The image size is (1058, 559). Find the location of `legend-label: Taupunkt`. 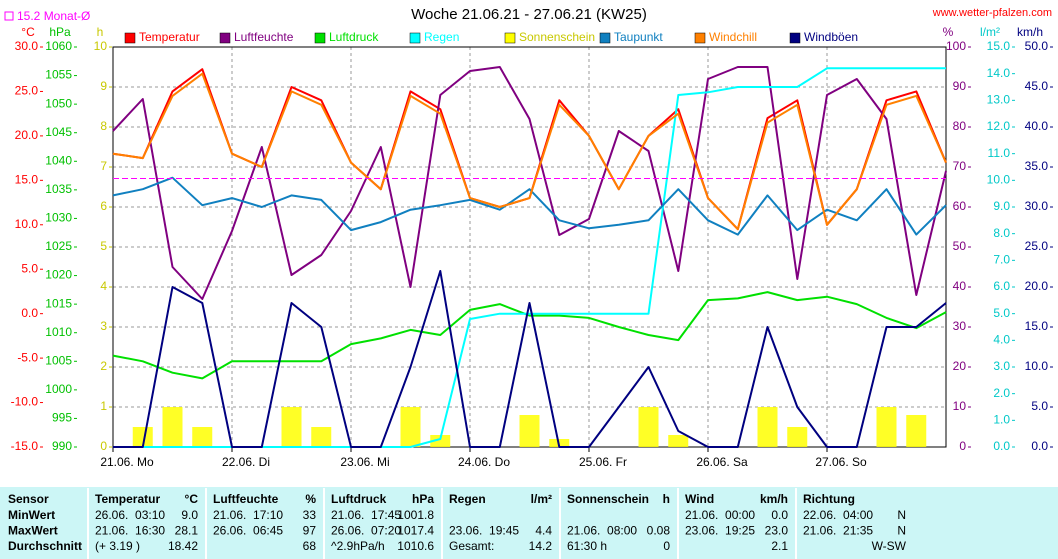

legend-label: Taupunkt is located at coordinates (638, 37).